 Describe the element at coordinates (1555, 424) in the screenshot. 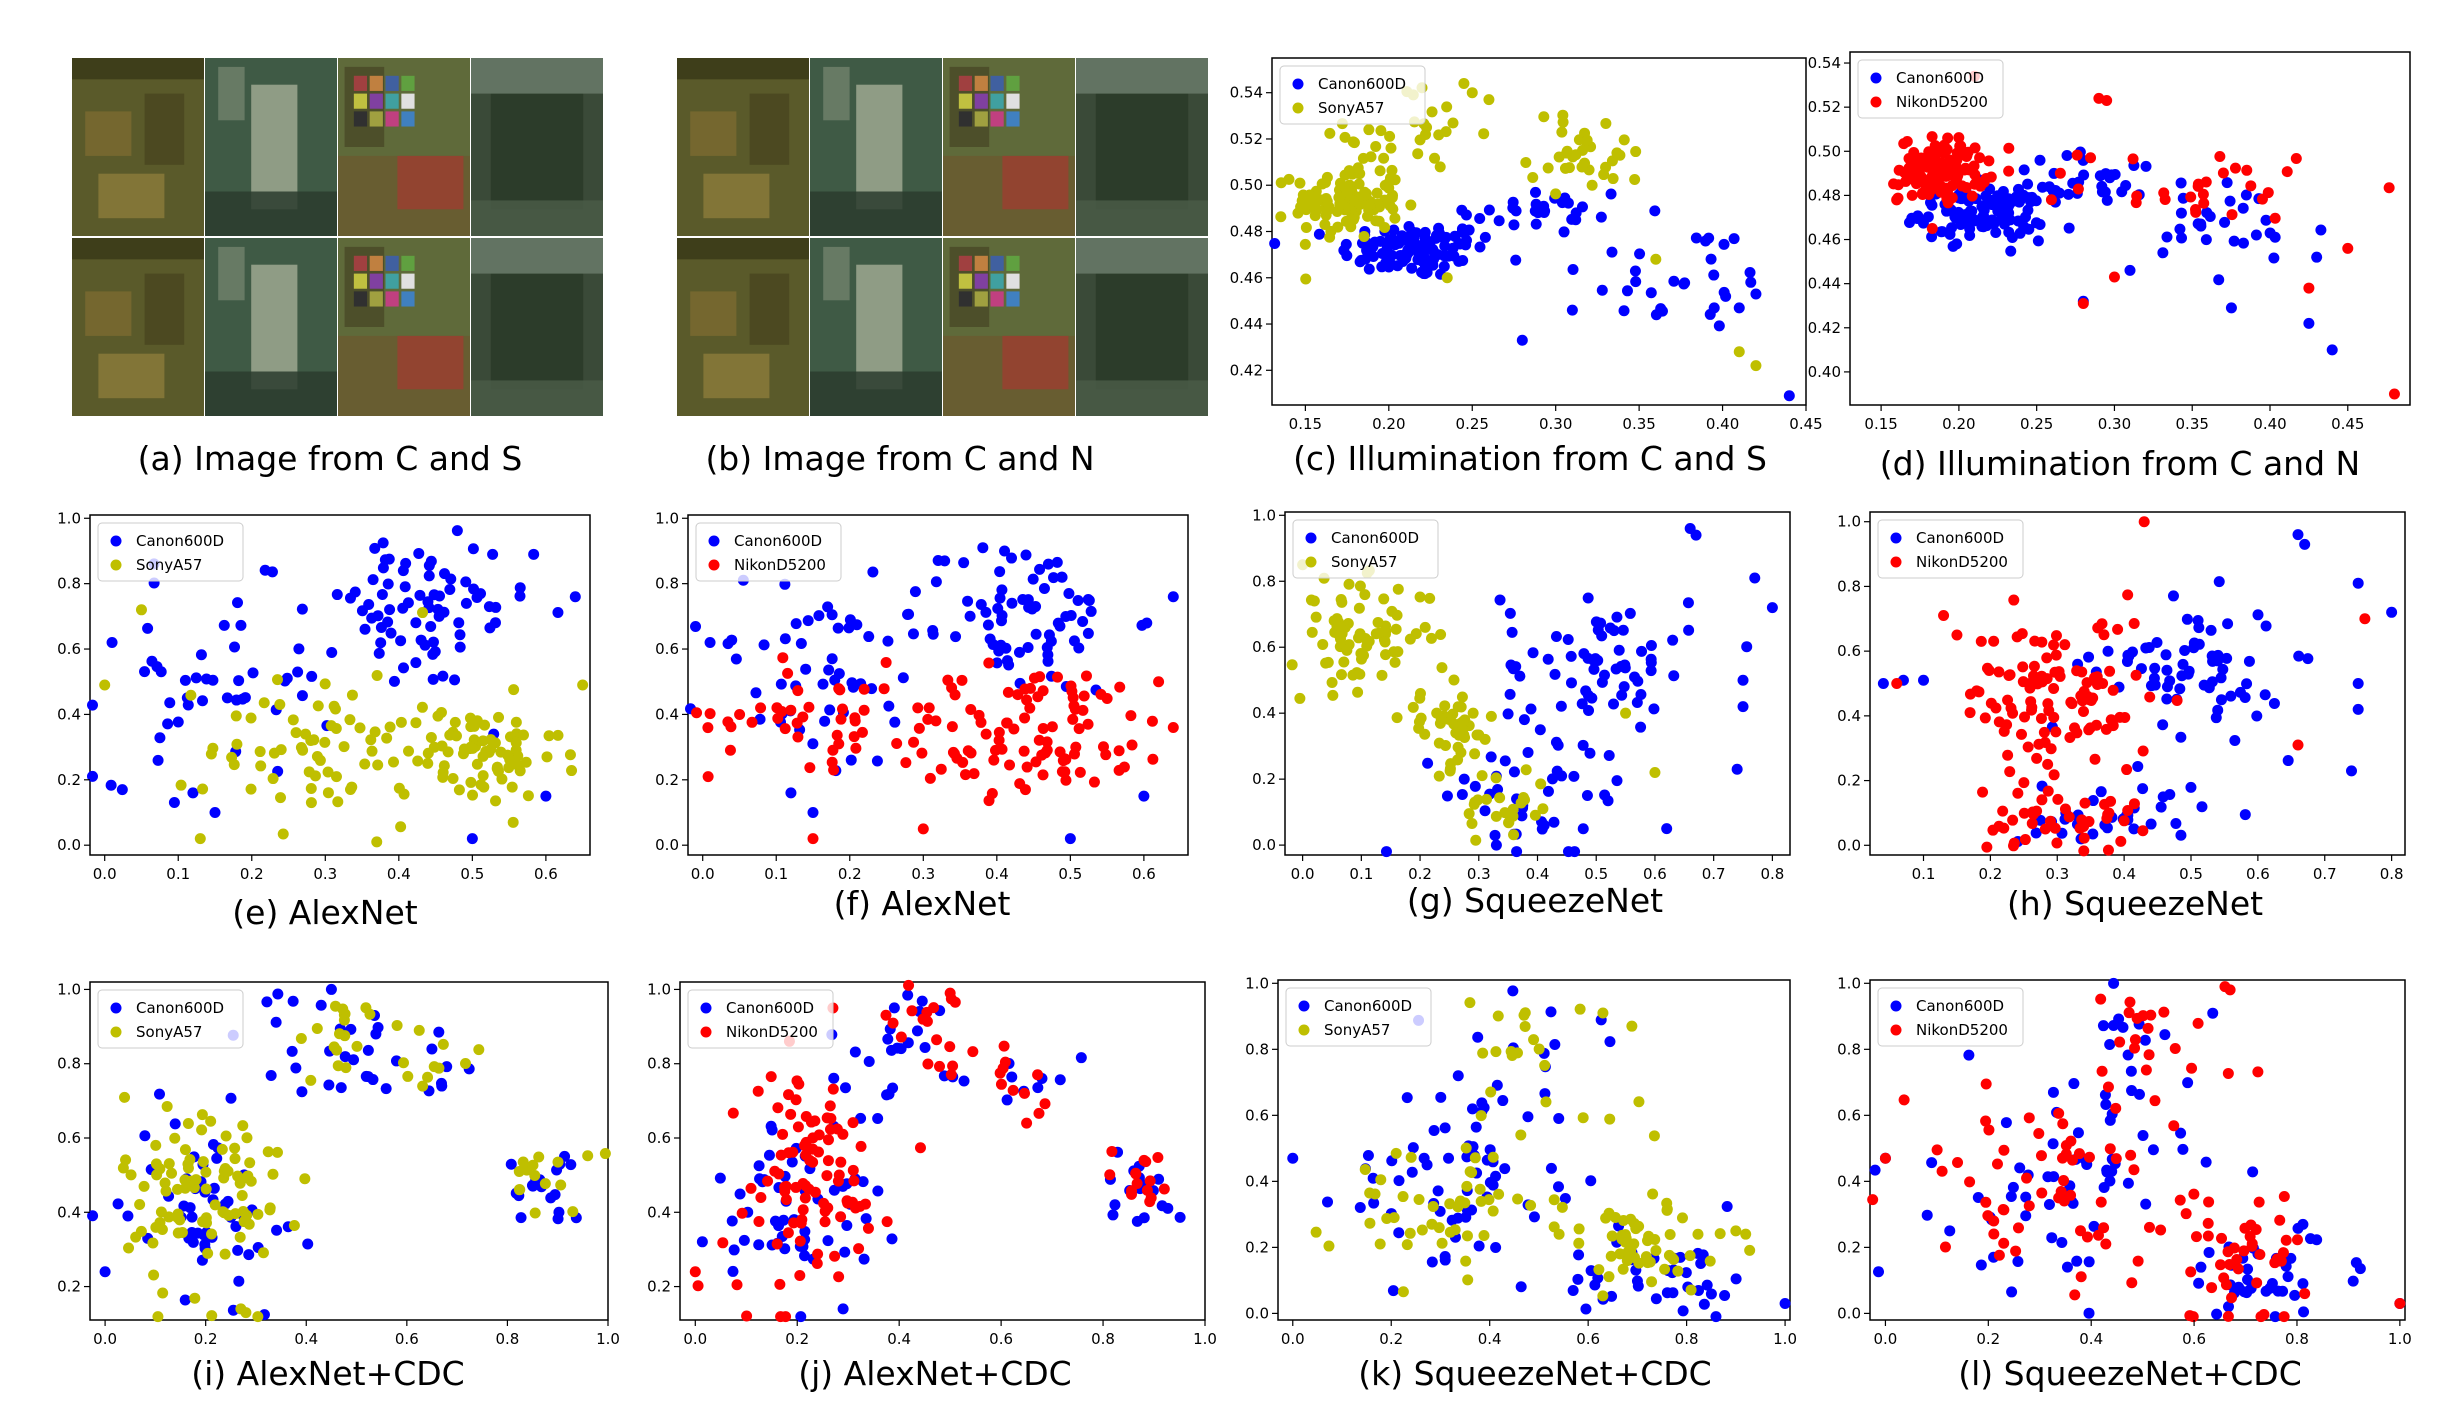

I see `x-tick-label: 0.30` at that location.